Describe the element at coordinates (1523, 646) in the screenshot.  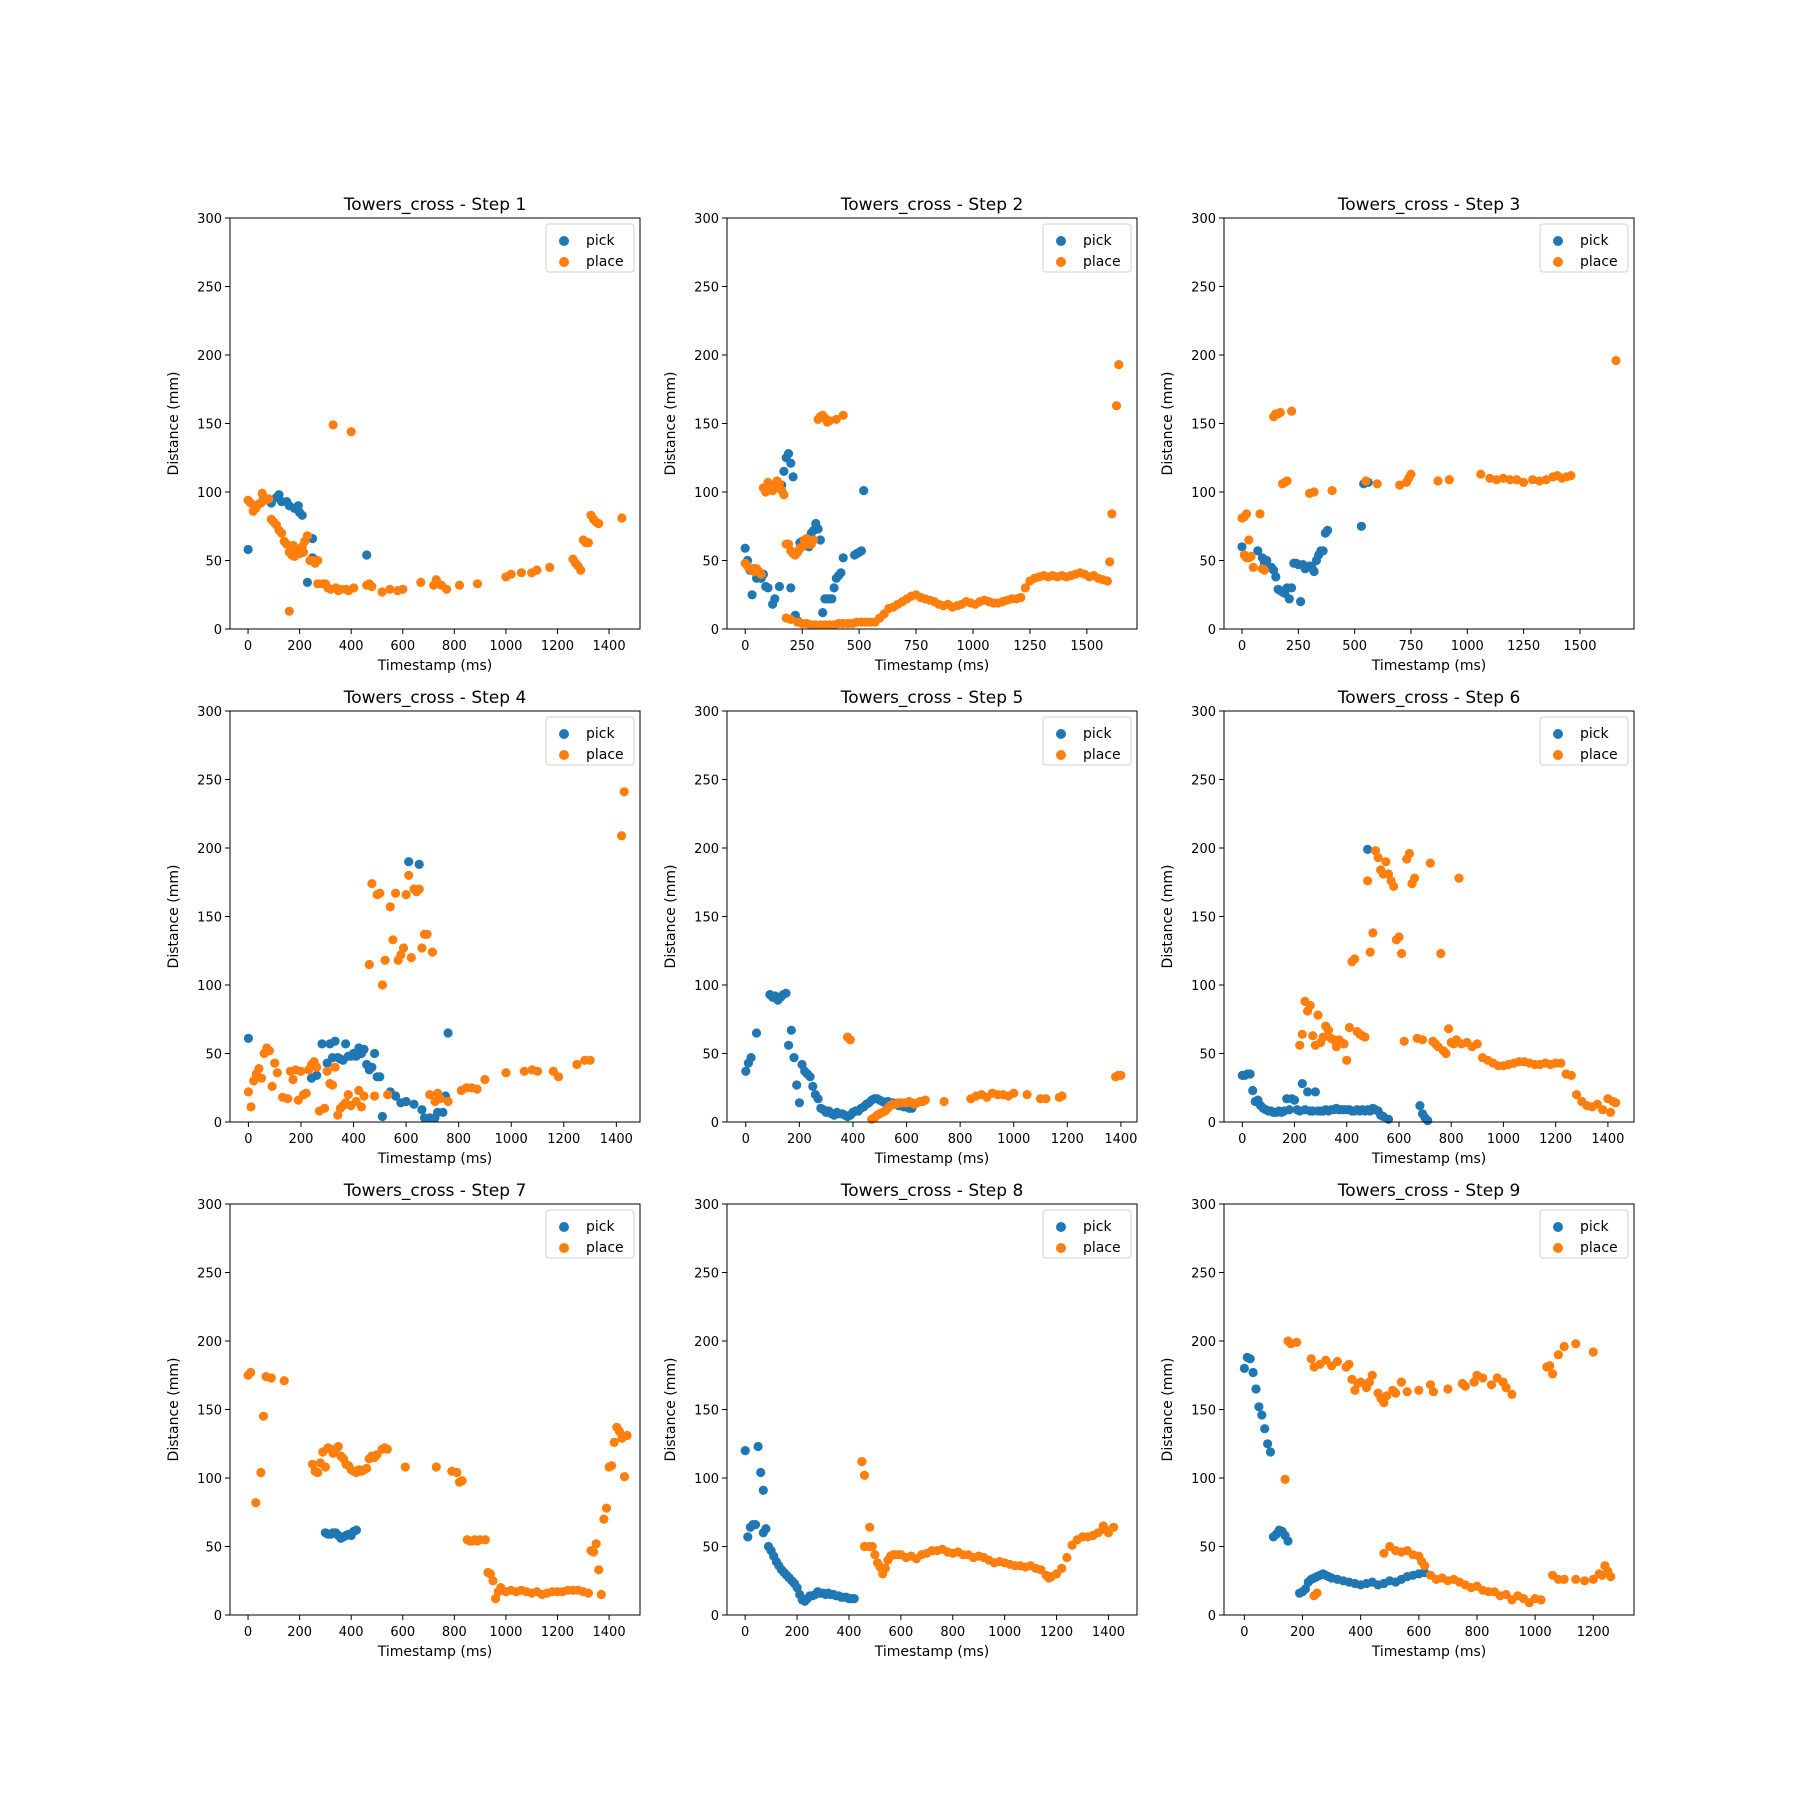
I see `x-tick-label: 1250` at that location.